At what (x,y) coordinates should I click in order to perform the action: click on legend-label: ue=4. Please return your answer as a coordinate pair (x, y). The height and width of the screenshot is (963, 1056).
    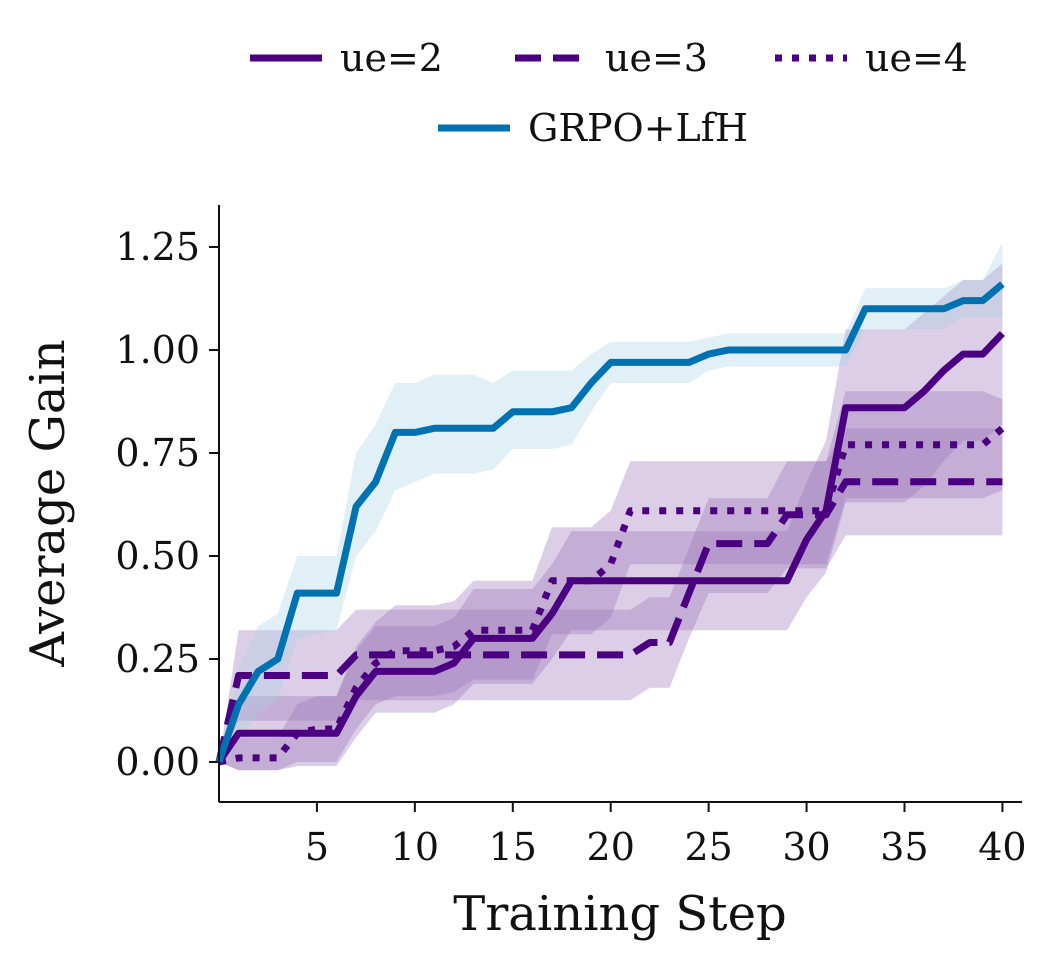
    Looking at the image, I should click on (916, 58).